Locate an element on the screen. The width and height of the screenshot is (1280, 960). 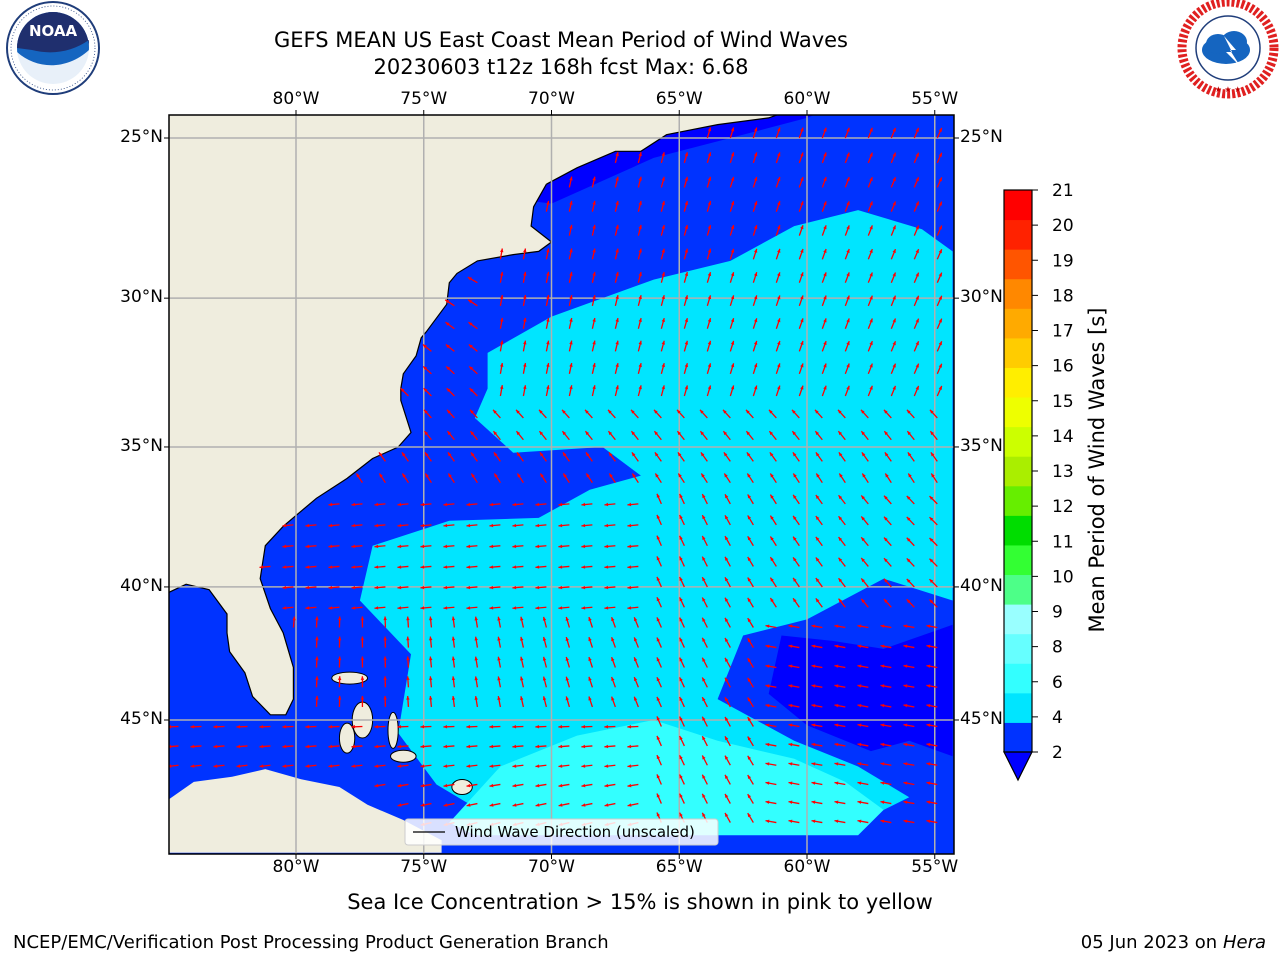
lon-tick-bottom: 70°W is located at coordinates (551, 867).